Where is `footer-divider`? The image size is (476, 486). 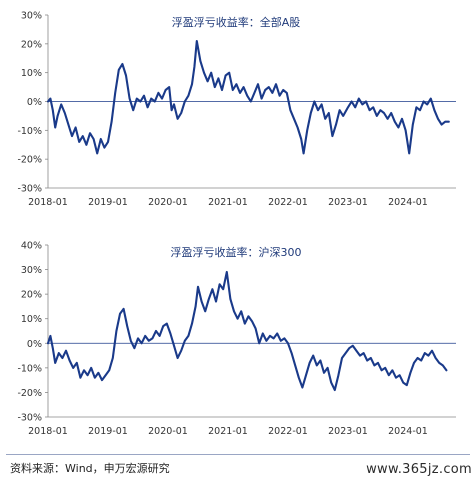 footer-divider is located at coordinates (238, 454).